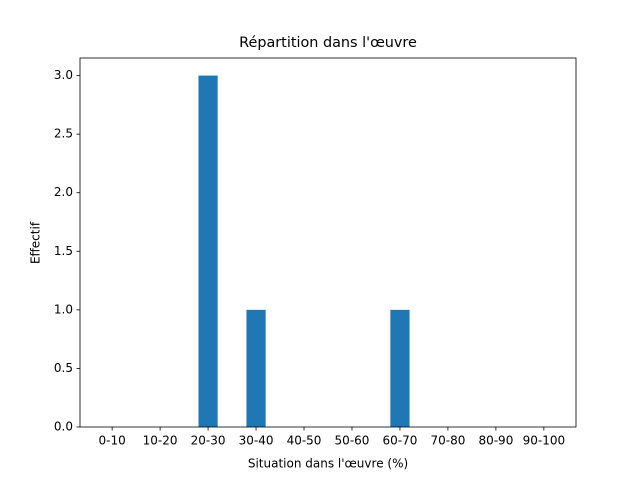 The width and height of the screenshot is (640, 480). Describe the element at coordinates (304, 441) in the screenshot. I see `x-tick-label: 40-50` at that location.